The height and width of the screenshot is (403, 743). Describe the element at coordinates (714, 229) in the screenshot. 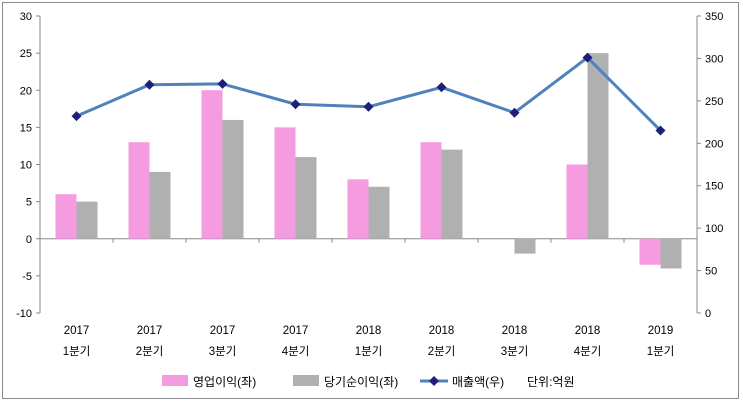

I see `right-axis-tick-label: 100` at that location.